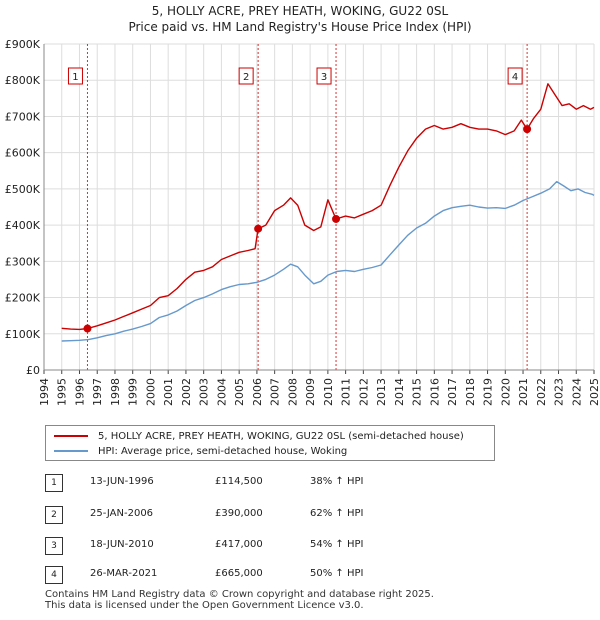 This screenshot has height=620, width=600. Describe the element at coordinates (505, 392) in the screenshot. I see `x-tick-label: 2020` at that location.